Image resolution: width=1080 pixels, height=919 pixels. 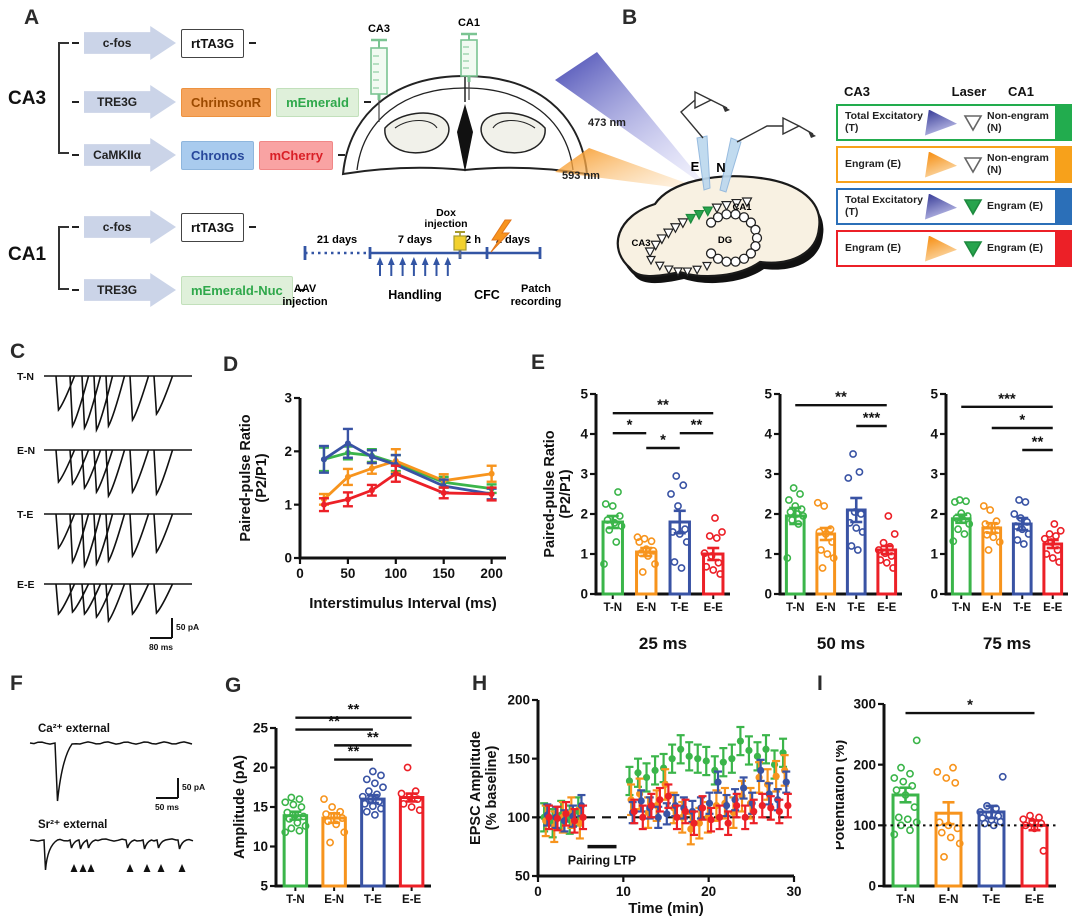 What do you see at coordinates (730, 165) in the screenshot?
I see `electrode-n` at bounding box center [730, 165].